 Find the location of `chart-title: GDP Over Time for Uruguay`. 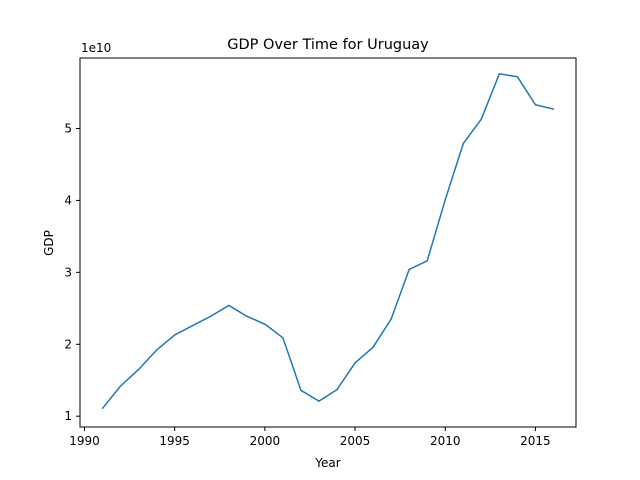

chart-title: GDP Over Time for Uruguay is located at coordinates (328, 45).